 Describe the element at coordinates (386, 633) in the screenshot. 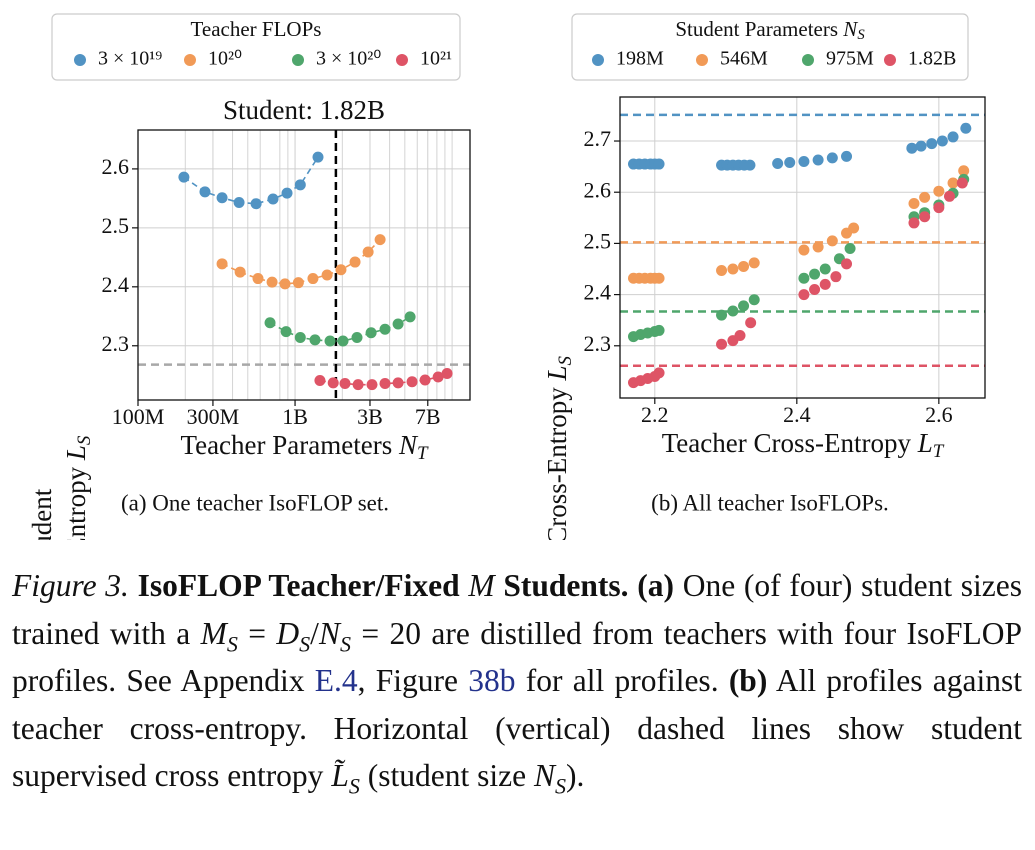

I see `caption-plain: = 20` at that location.